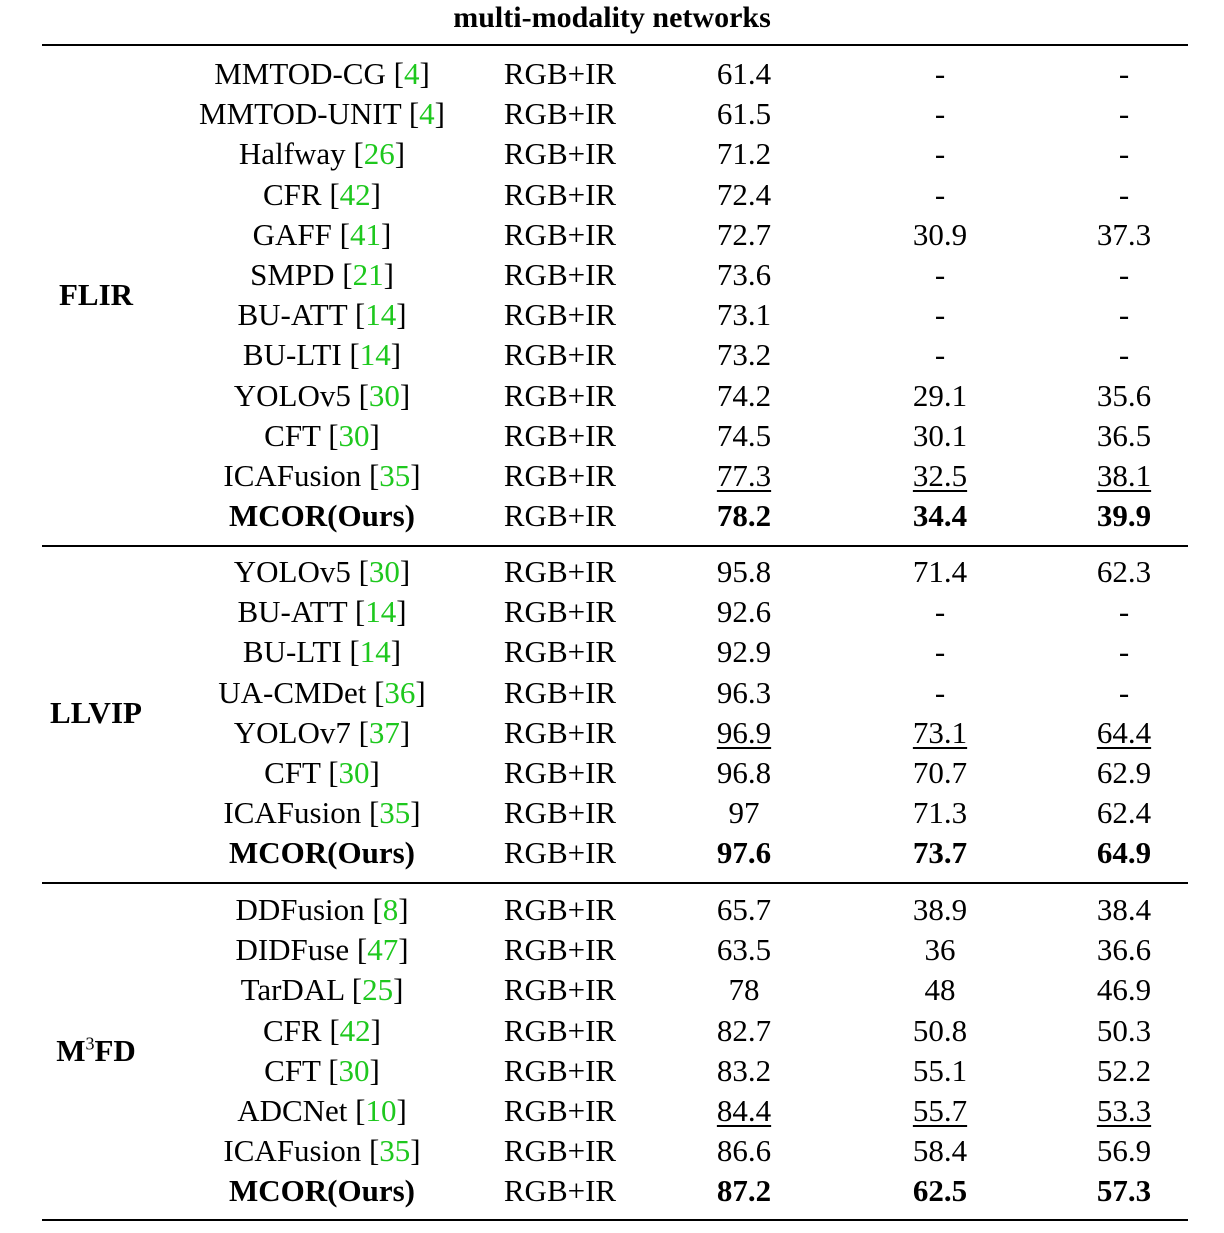 The image size is (1224, 1233). Describe the element at coordinates (383, 950) in the screenshot. I see `citation-link: 47` at that location.